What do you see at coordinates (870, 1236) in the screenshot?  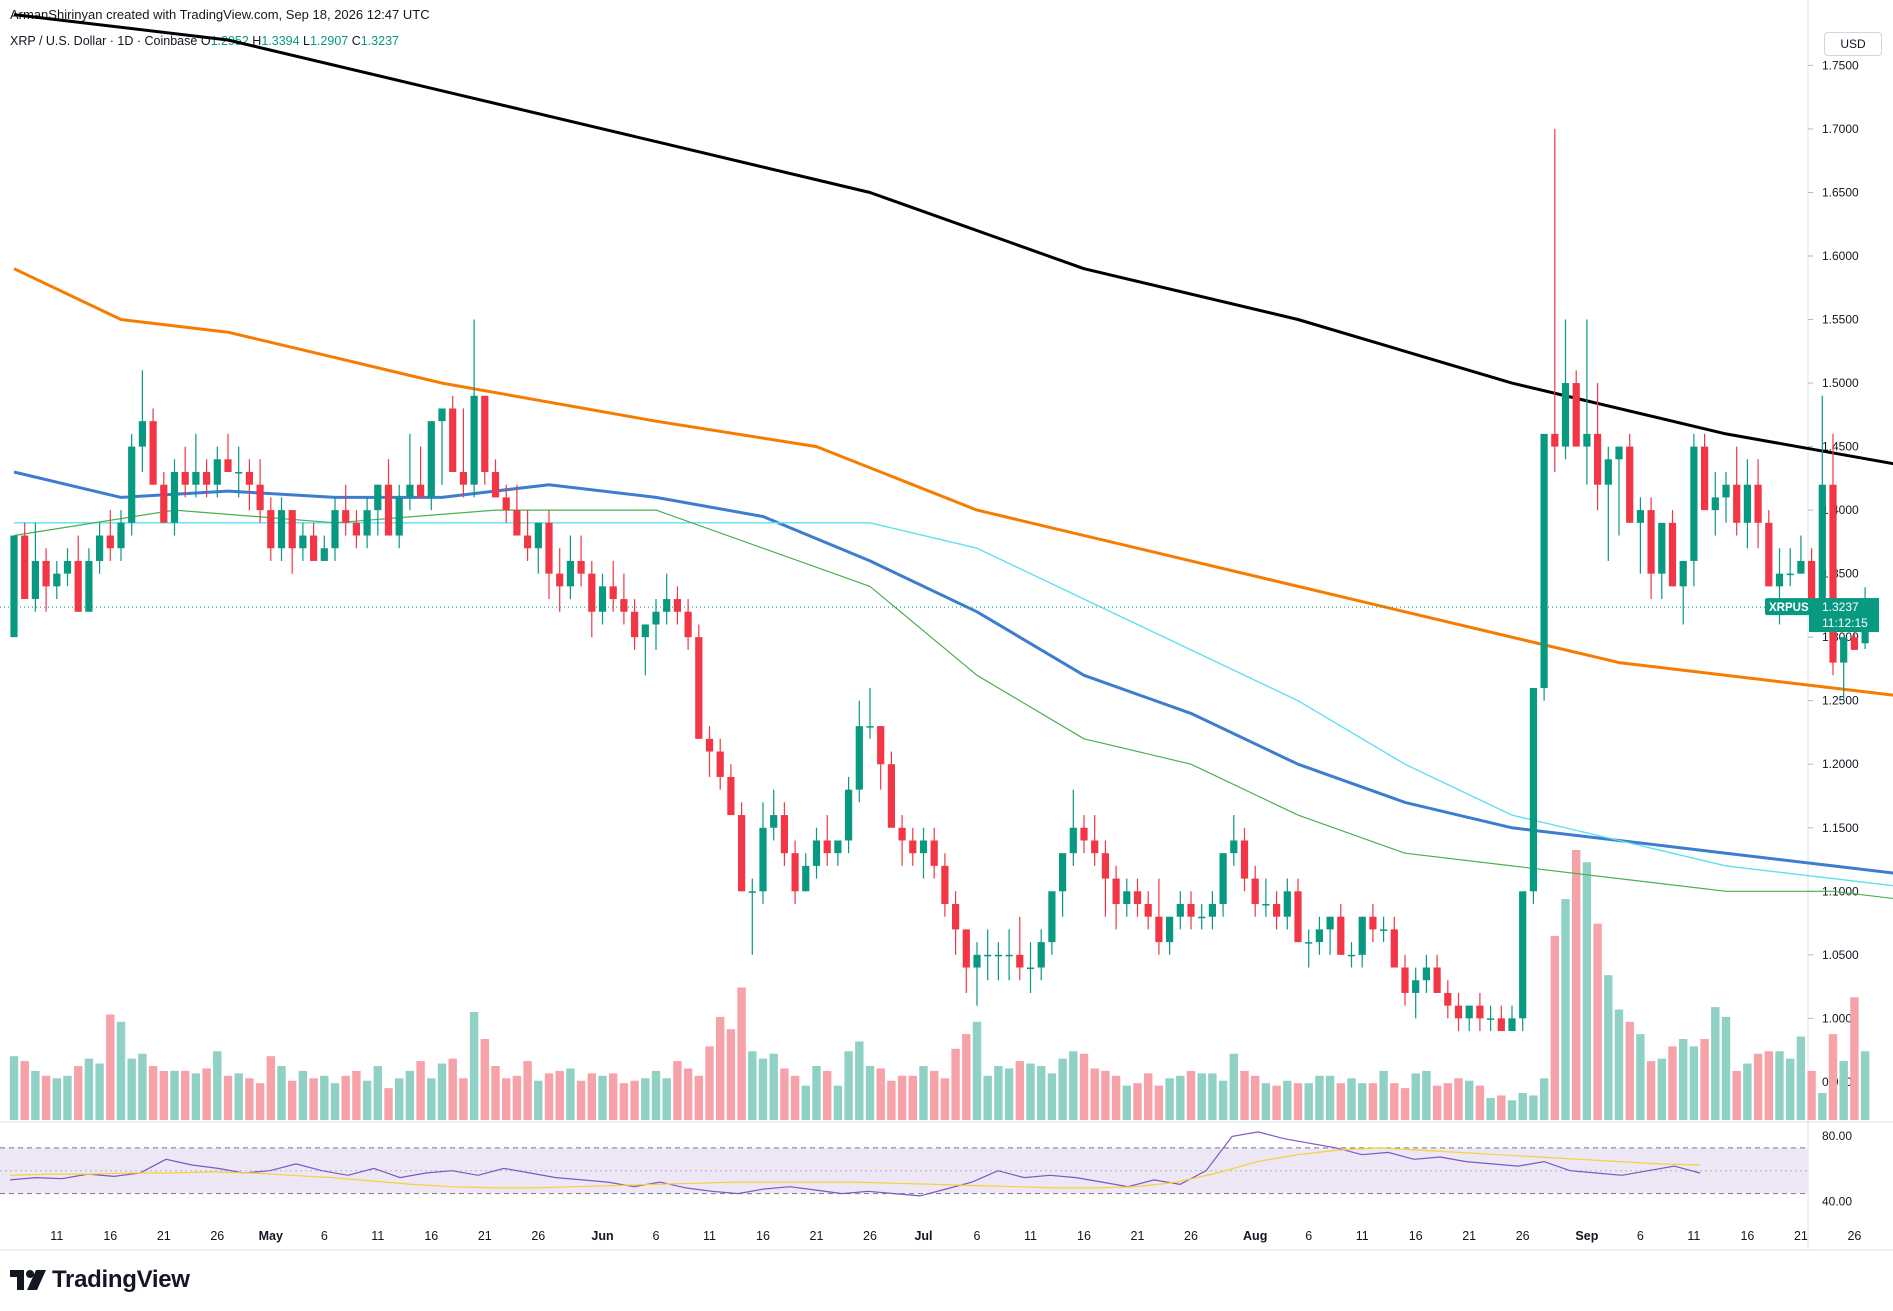 I see `x-tick-label: 26` at bounding box center [870, 1236].